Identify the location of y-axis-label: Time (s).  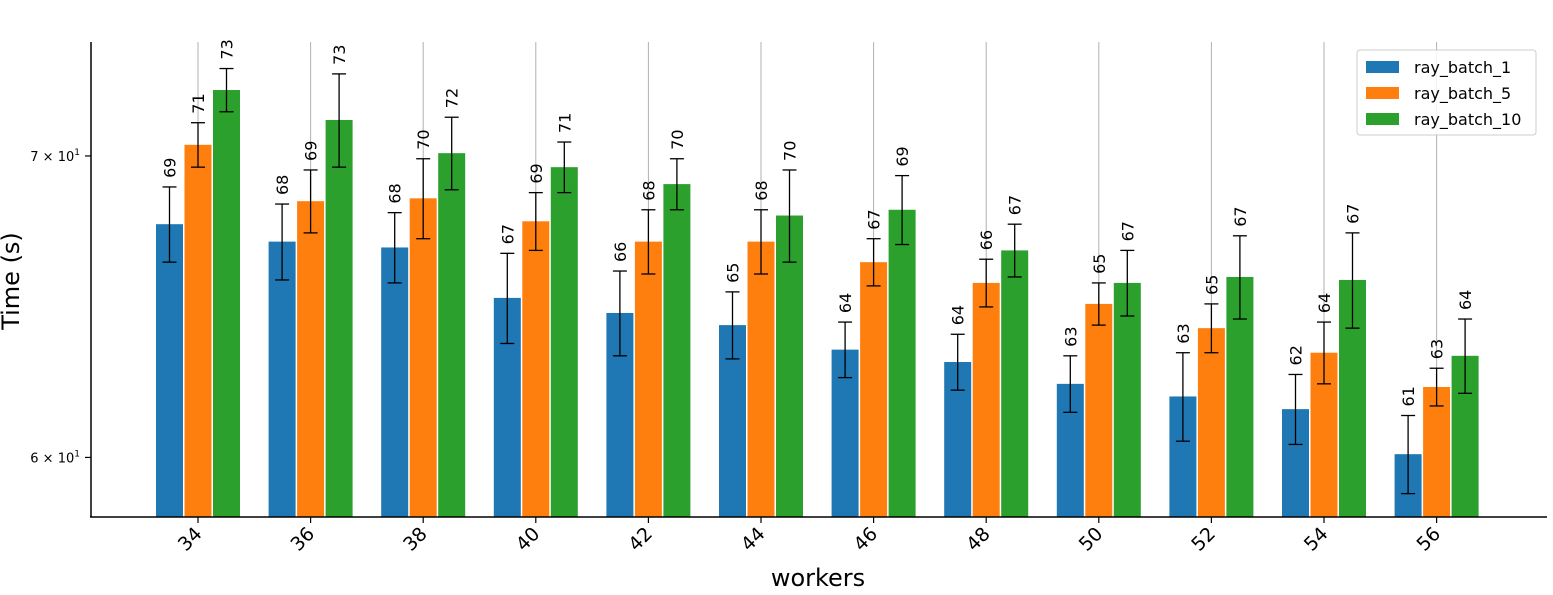
(12, 281).